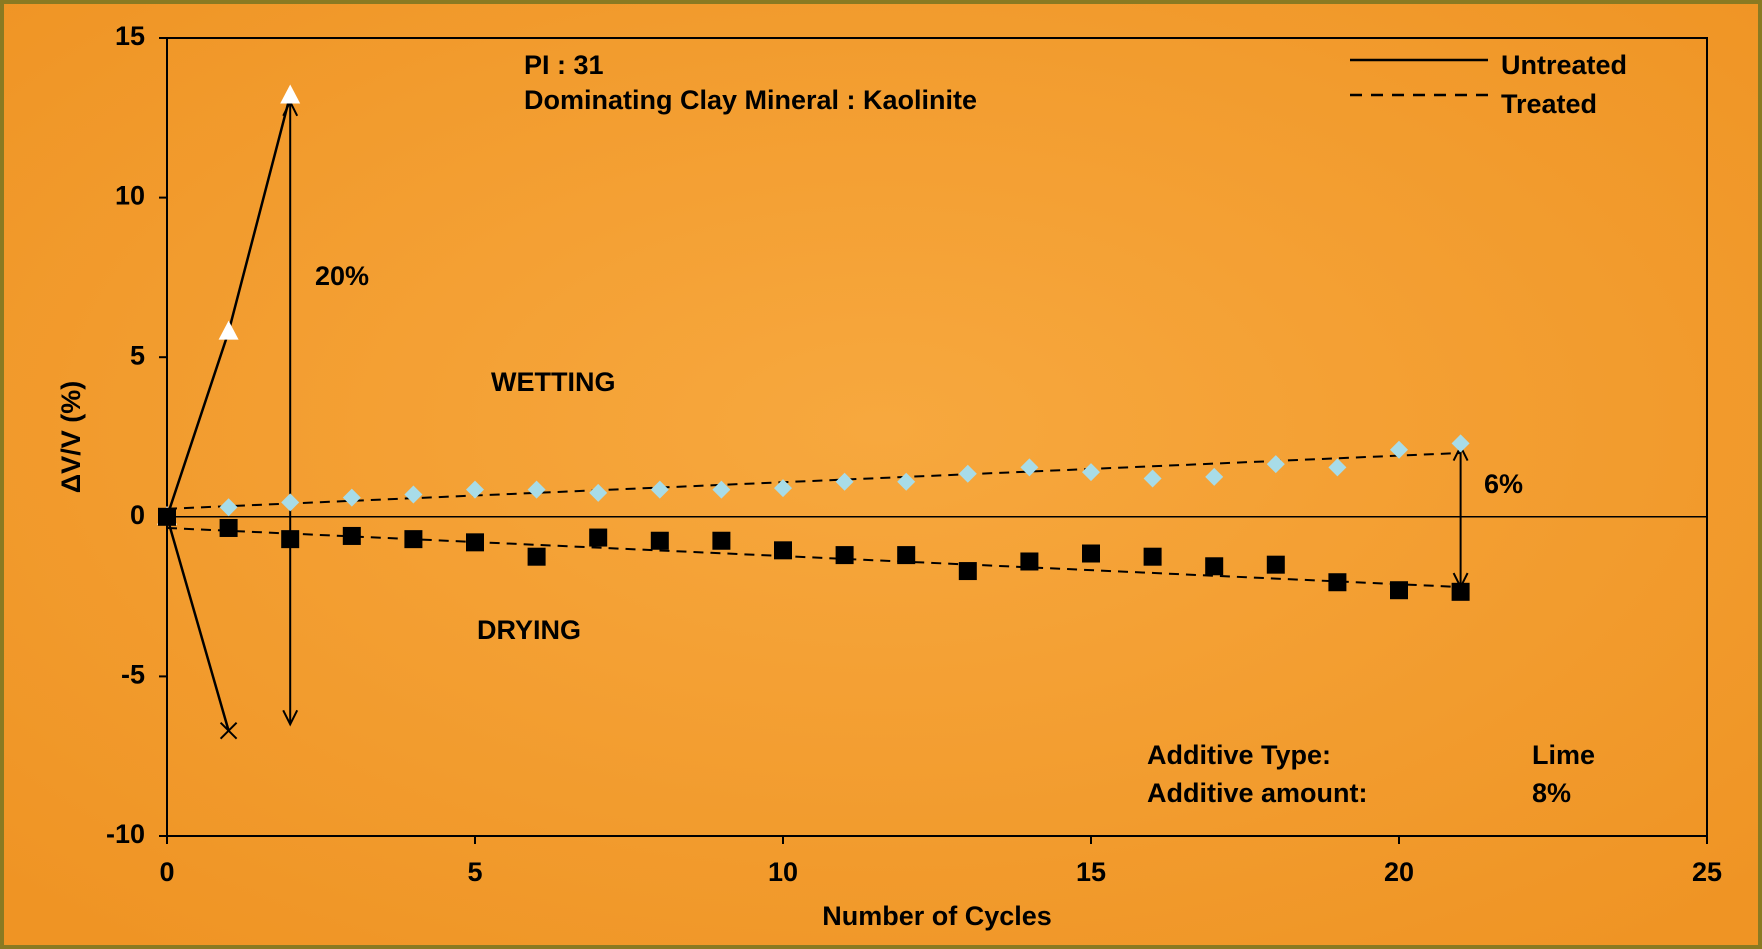 The width and height of the screenshot is (1762, 949). What do you see at coordinates (1091, 872) in the screenshot?
I see `x-tick-label: 15` at bounding box center [1091, 872].